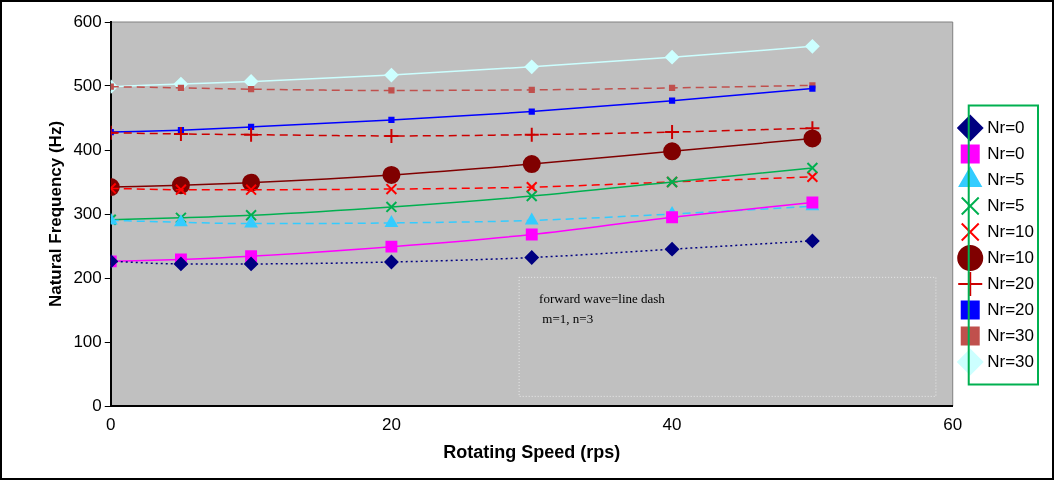  I want to click on y-tick-label: 500, so click(87, 85).